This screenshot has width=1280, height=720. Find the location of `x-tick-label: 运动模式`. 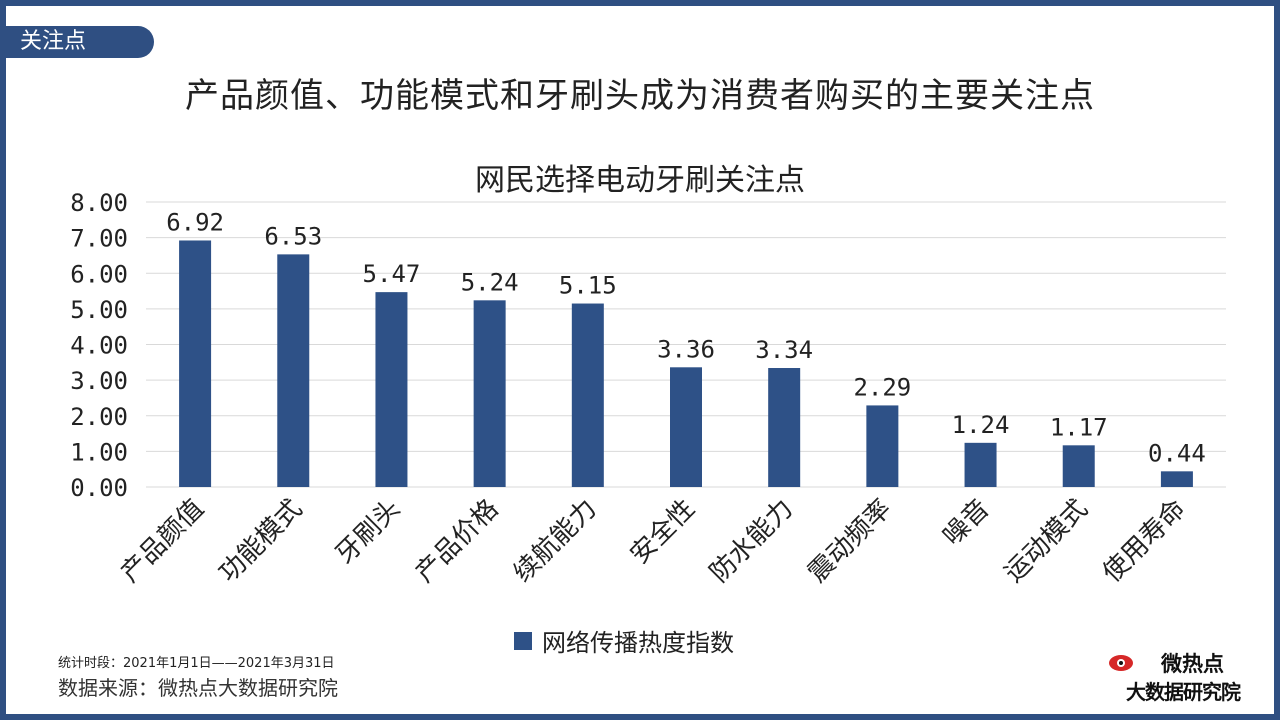

x-tick-label: 运动模式 is located at coordinates (1046, 541).